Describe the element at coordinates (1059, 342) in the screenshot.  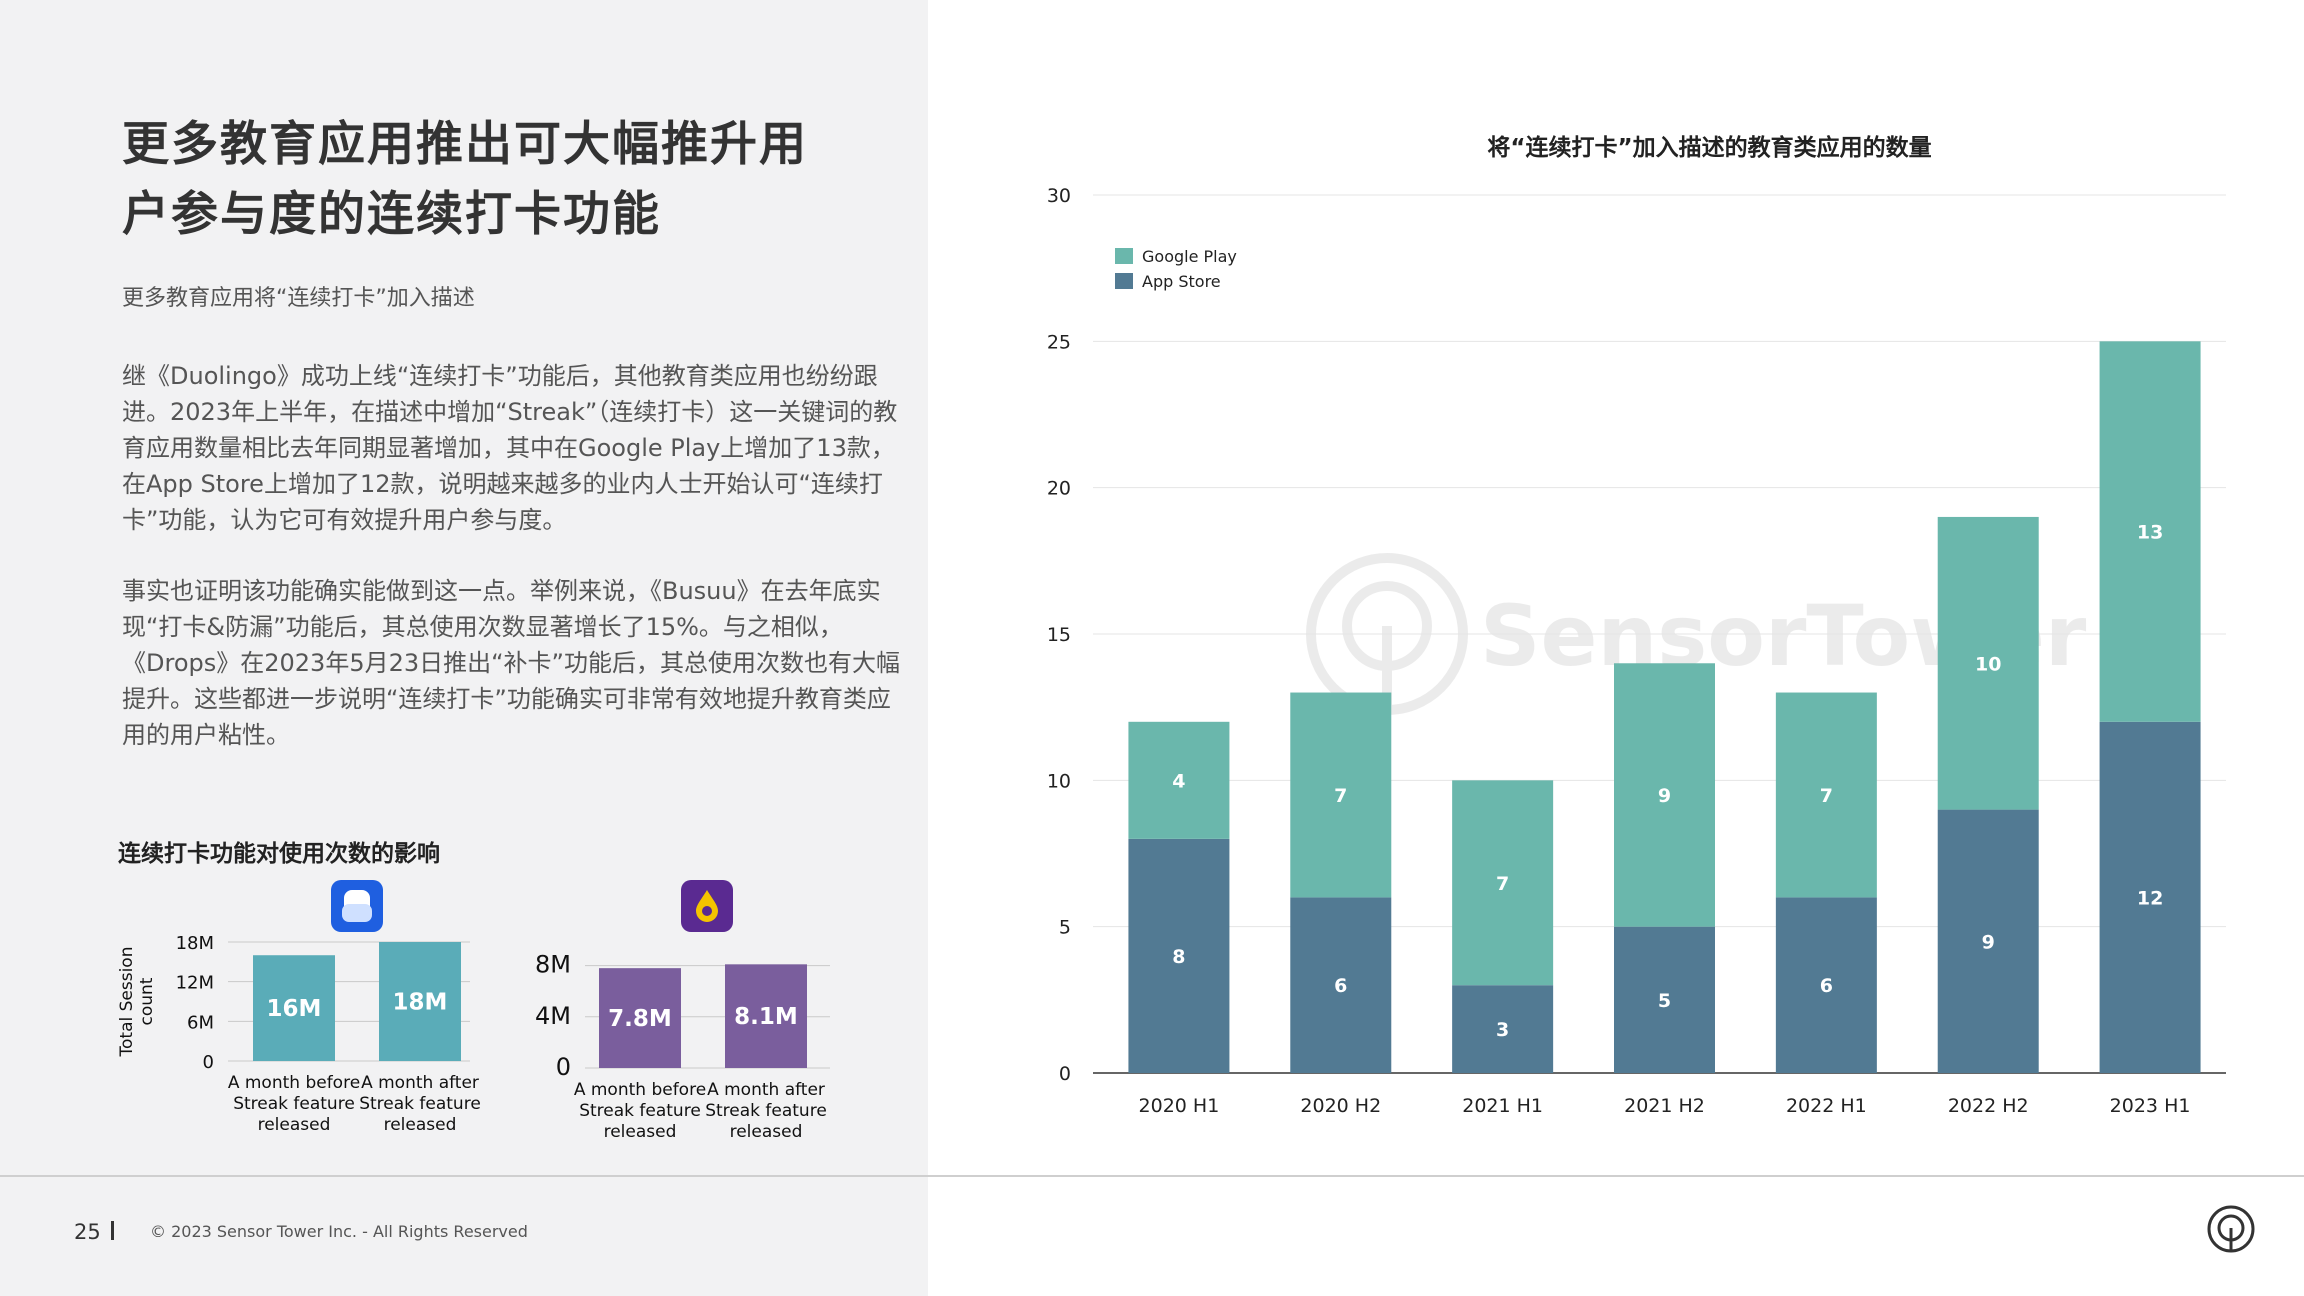
I see `y-tick-label: 25` at that location.